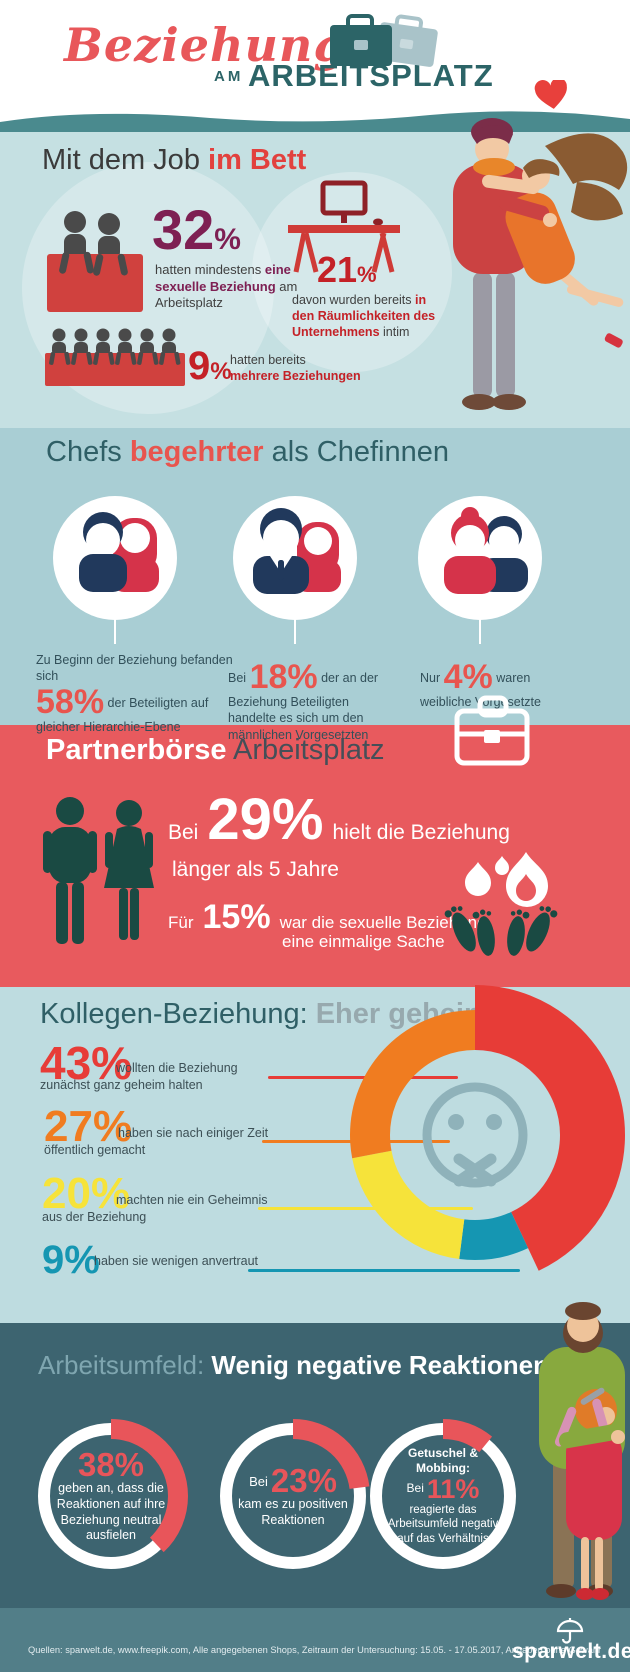 This screenshot has height=1672, width=630. I want to click on stat-number: 23%, so click(303, 1480).